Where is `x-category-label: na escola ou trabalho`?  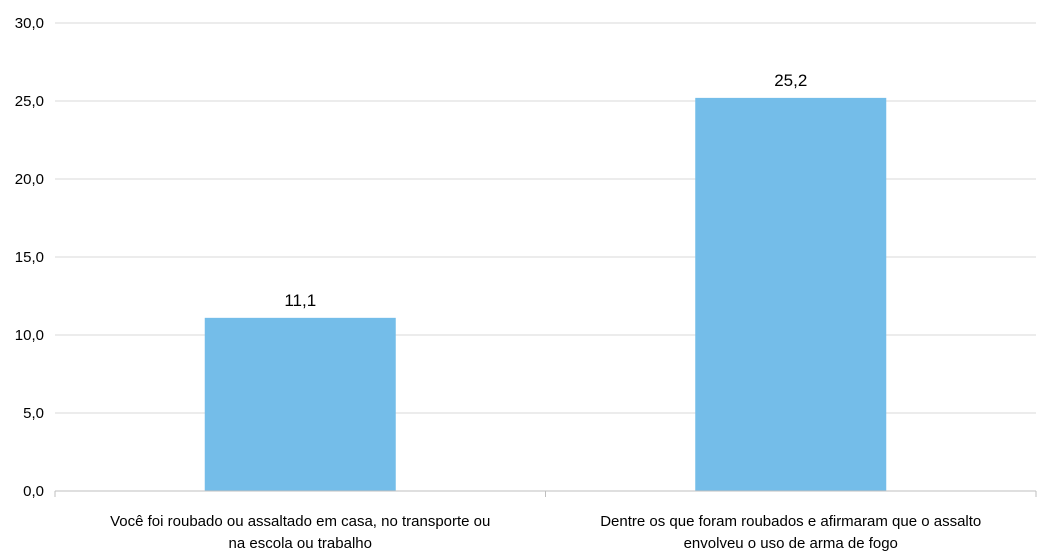 x-category-label: na escola ou trabalho is located at coordinates (300, 543).